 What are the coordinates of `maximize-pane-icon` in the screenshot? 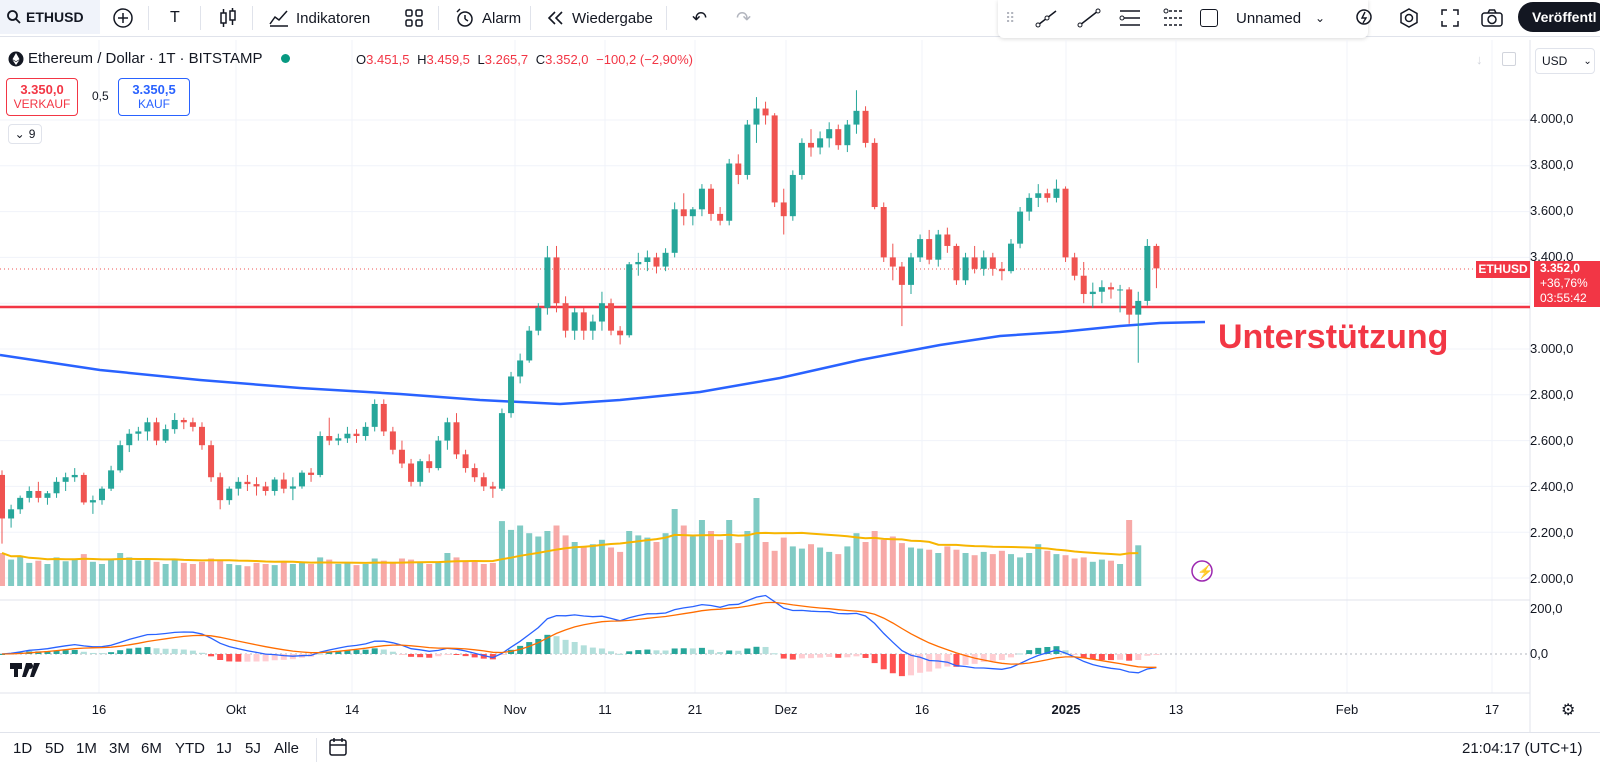 It's located at (1509, 59).